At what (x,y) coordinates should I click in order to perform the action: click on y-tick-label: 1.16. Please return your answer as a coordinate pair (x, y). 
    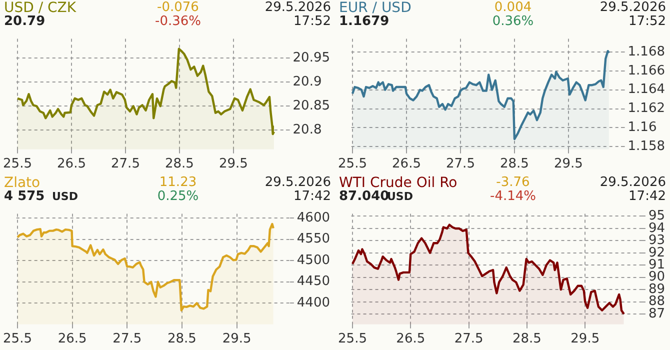
    Looking at the image, I should click on (642, 128).